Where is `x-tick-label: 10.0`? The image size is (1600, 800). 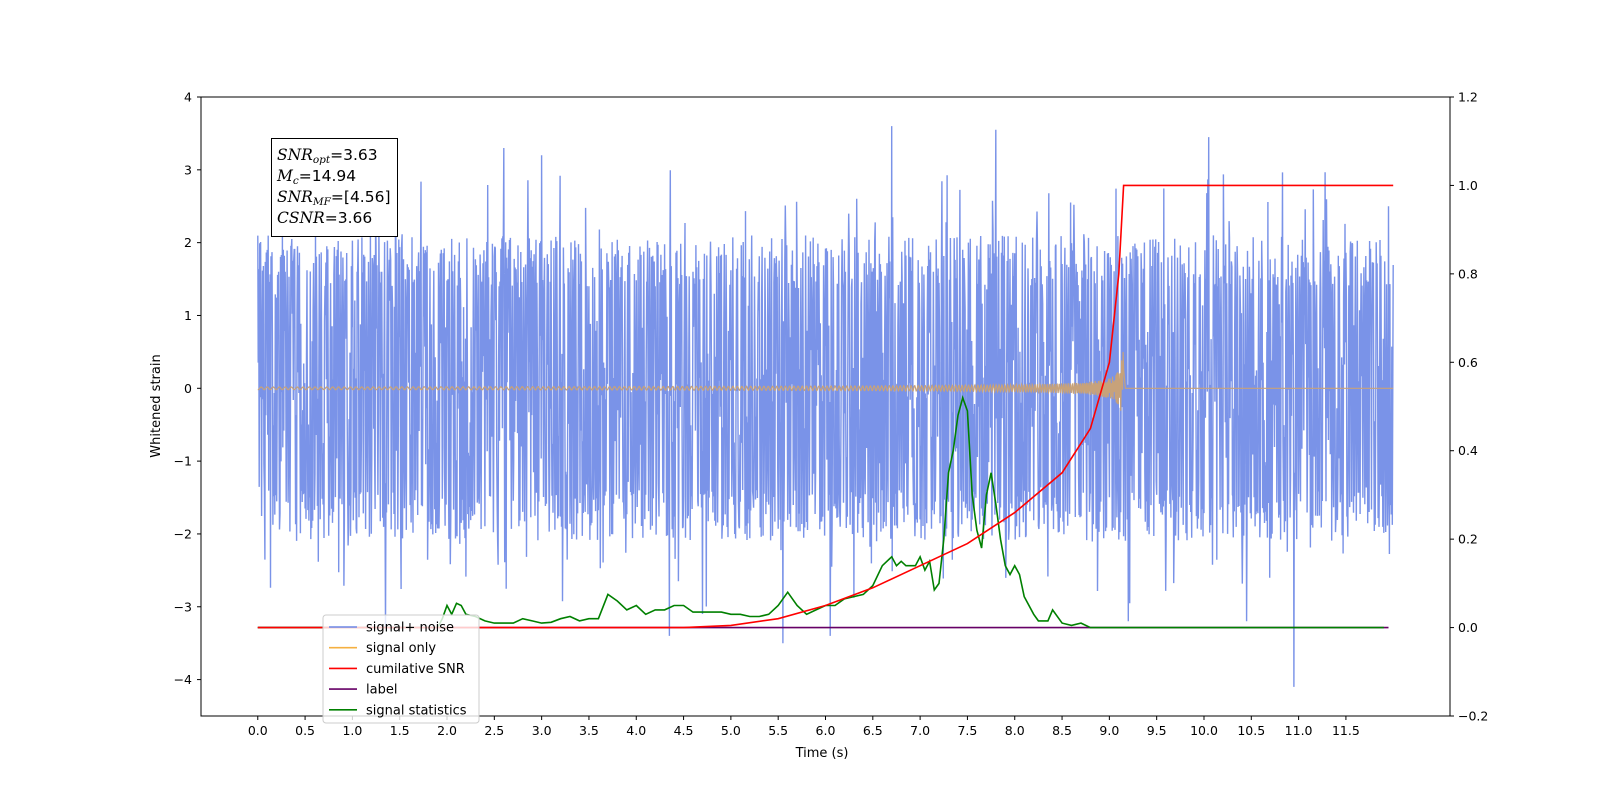 x-tick-label: 10.0 is located at coordinates (1204, 730).